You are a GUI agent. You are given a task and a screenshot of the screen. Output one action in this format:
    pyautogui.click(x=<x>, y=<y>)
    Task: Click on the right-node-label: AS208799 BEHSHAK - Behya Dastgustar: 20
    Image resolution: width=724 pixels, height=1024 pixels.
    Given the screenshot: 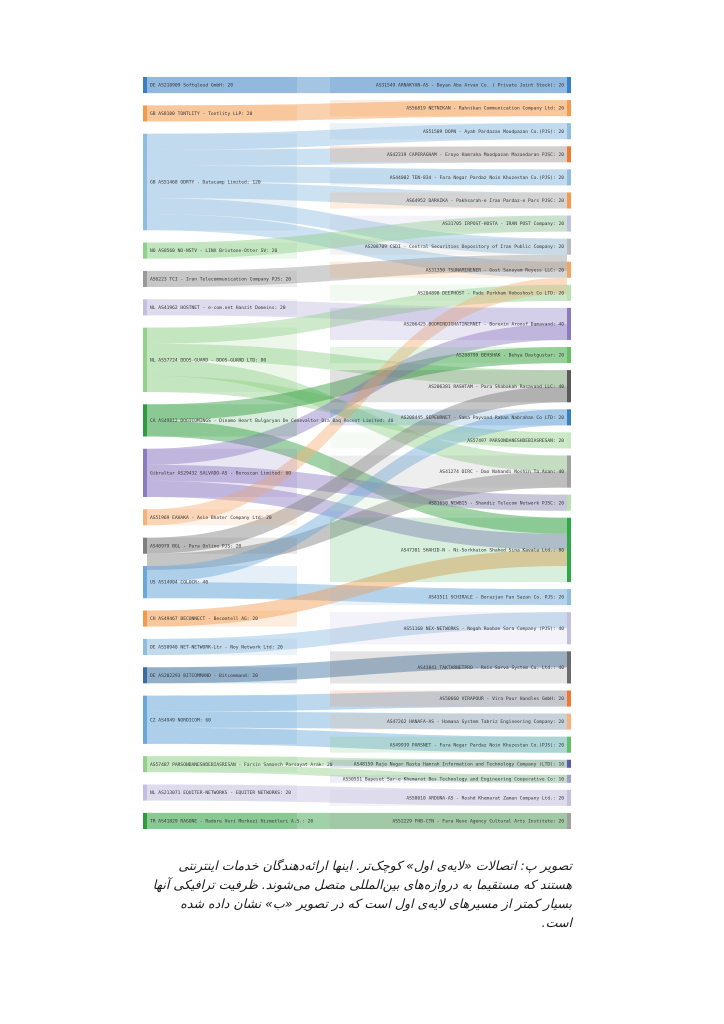 What is the action you would take?
    pyautogui.click(x=510, y=356)
    